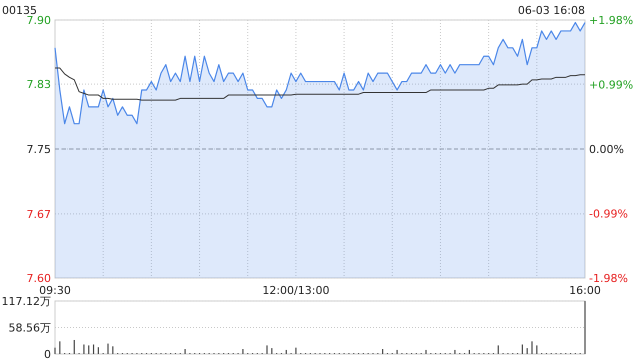 This screenshot has width=640, height=360. What do you see at coordinates (611, 20) in the screenshot?
I see `y2-tick-label: +1.98%` at bounding box center [611, 20].